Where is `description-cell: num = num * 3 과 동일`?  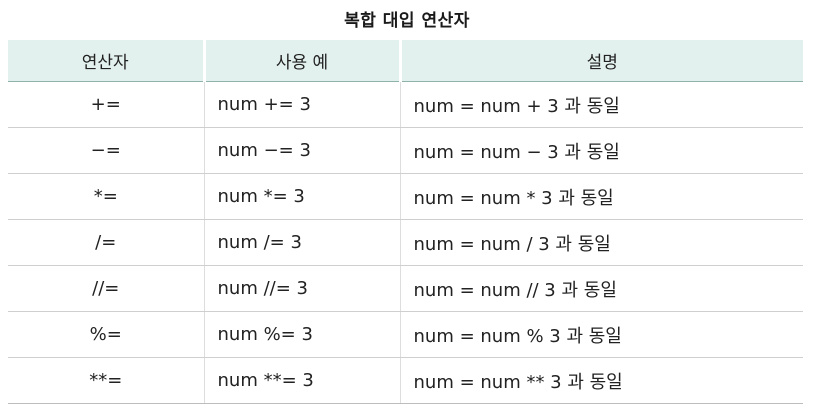 description-cell: num = num * 3 과 동일 is located at coordinates (601, 196).